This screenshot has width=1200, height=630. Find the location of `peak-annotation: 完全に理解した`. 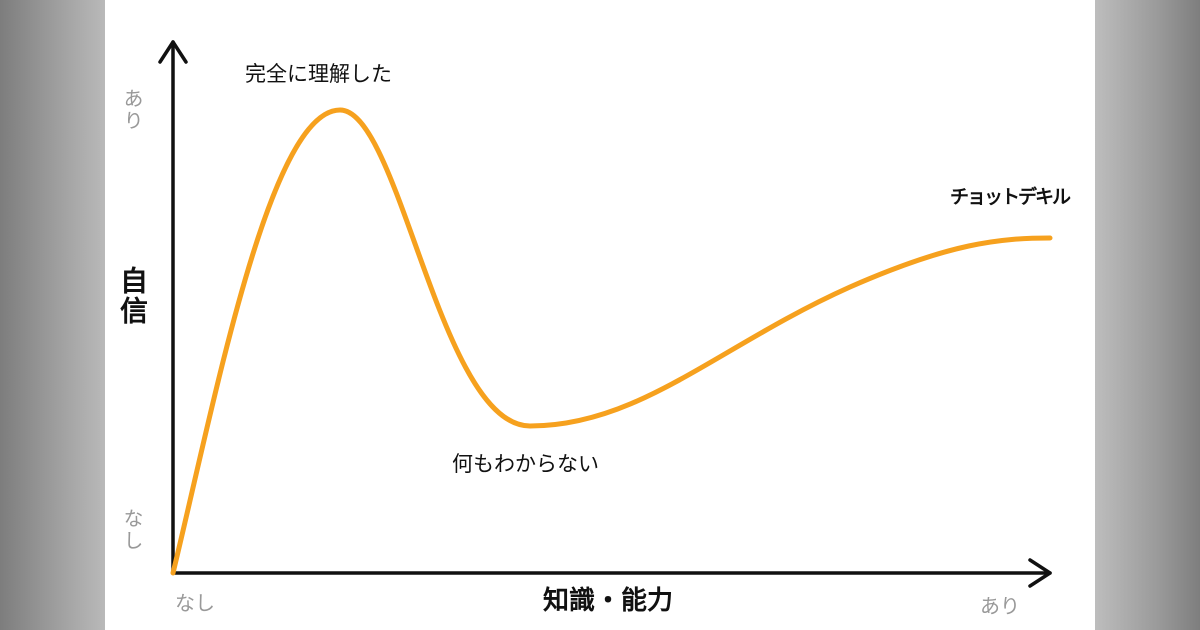

peak-annotation: 完全に理解した is located at coordinates (318, 74).